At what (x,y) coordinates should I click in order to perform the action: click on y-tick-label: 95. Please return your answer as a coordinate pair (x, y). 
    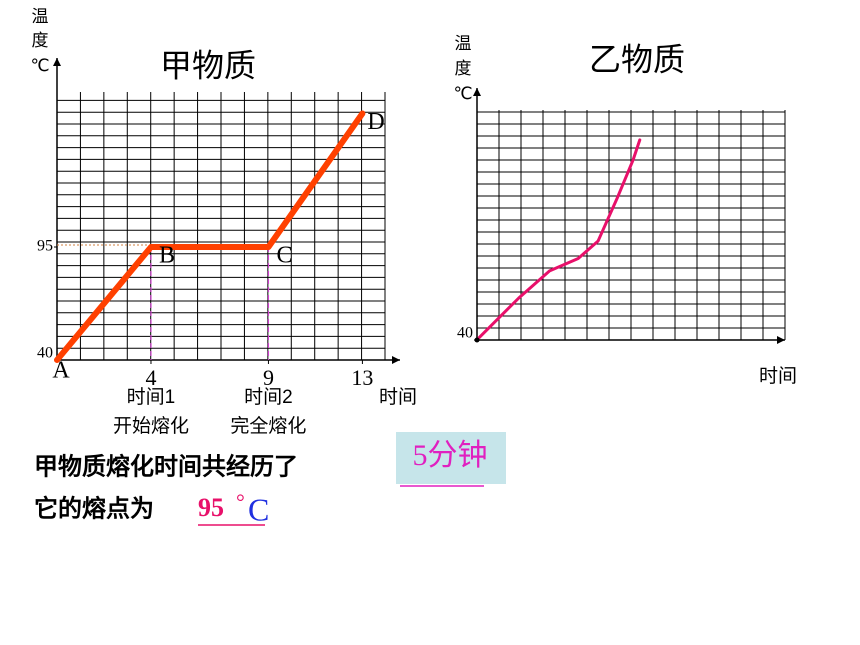
    Looking at the image, I should click on (45, 246).